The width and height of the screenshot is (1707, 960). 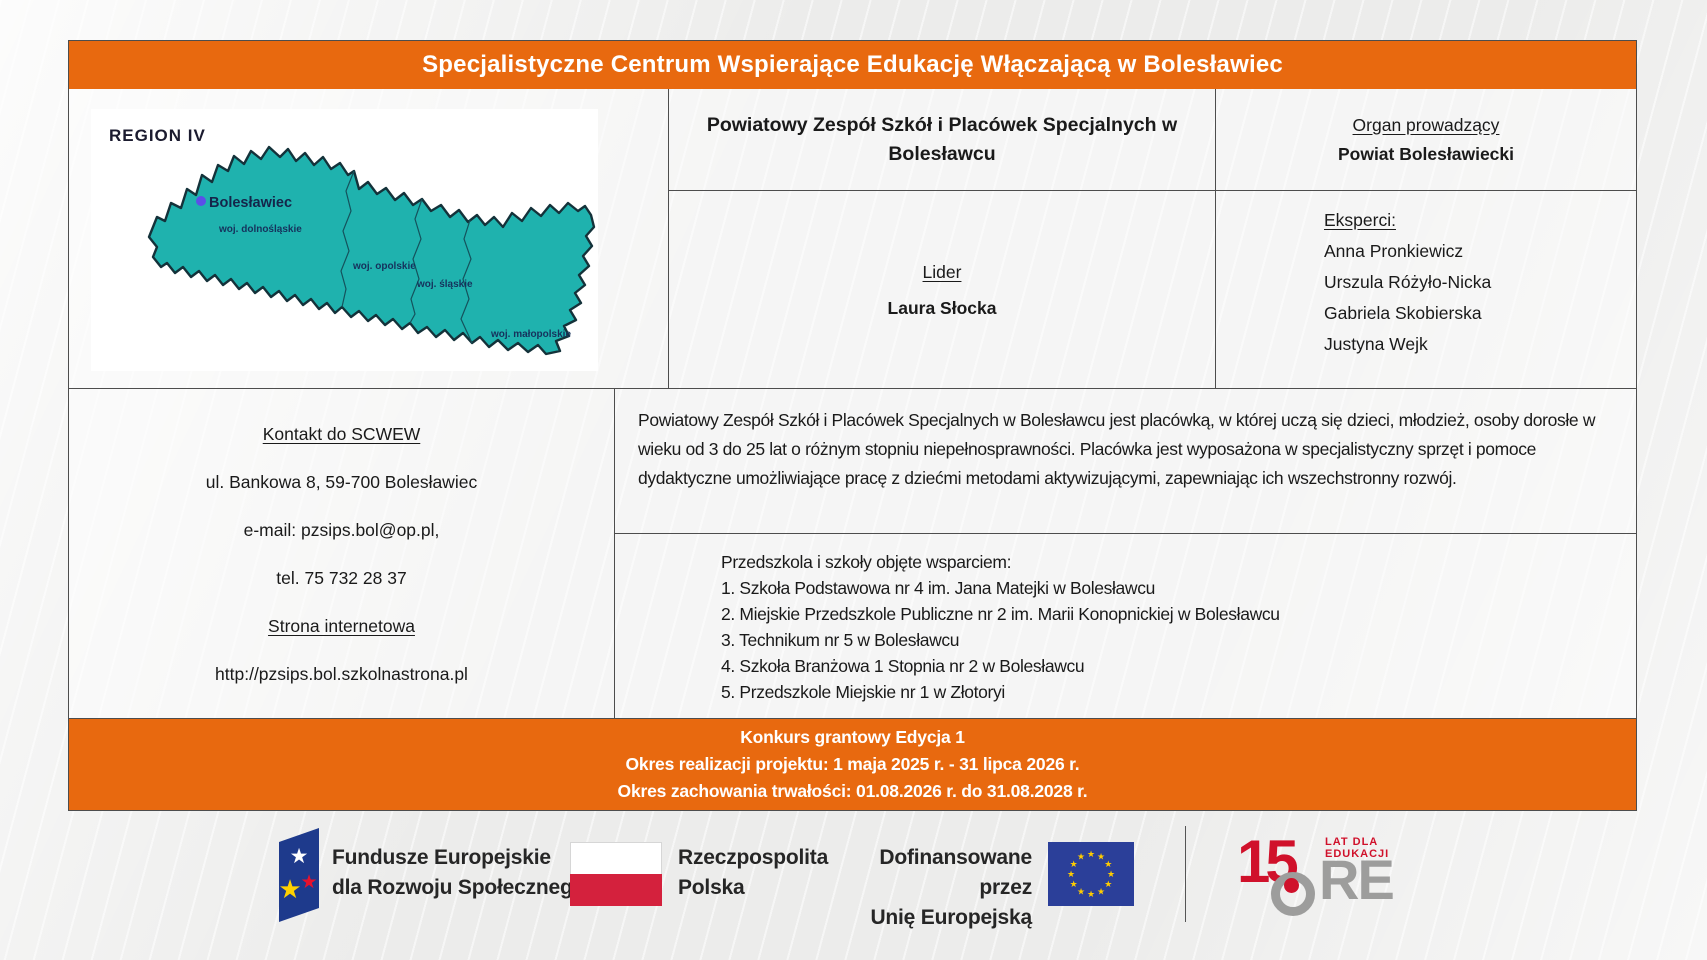 I want to click on ore-dot-icon, so click(x=1291, y=885).